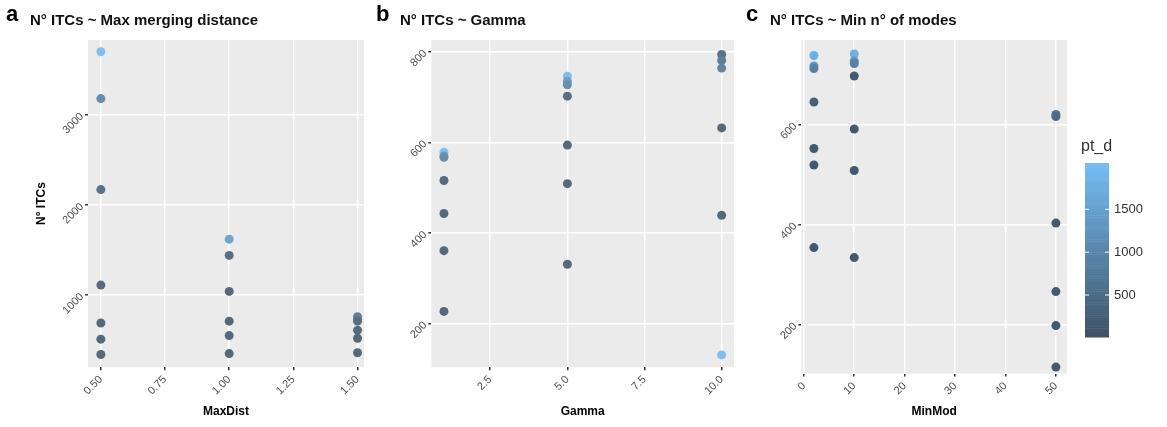 The width and height of the screenshot is (1167, 427). What do you see at coordinates (638, 382) in the screenshot?
I see `x-tick-label: 7.5` at bounding box center [638, 382].